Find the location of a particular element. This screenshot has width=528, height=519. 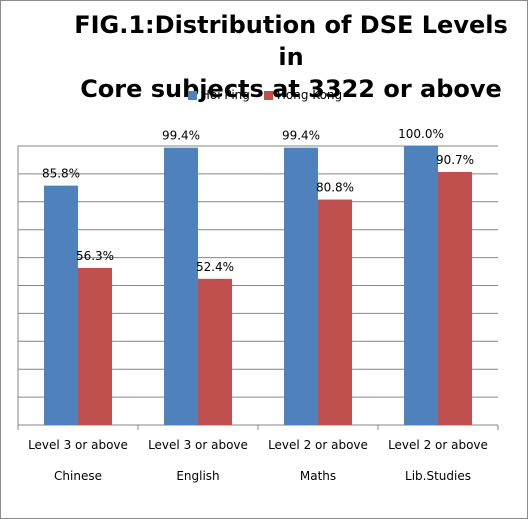

legend-entry-hong-kong: Hong Kong is located at coordinates (303, 95).